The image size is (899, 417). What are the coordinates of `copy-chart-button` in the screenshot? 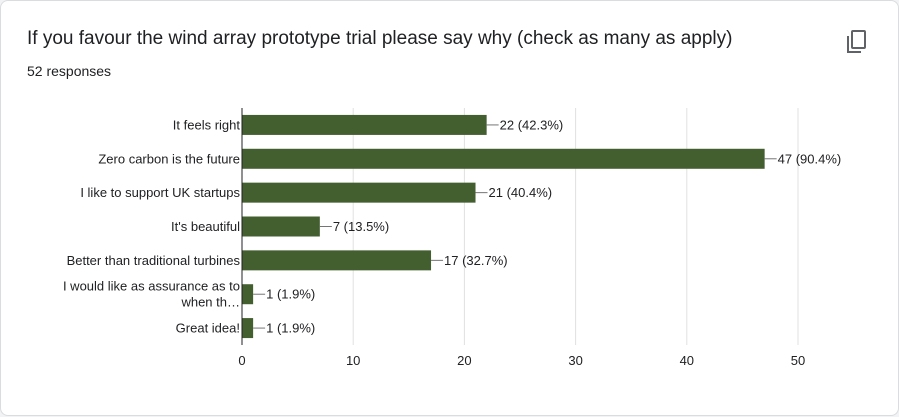 It's located at (857, 43).